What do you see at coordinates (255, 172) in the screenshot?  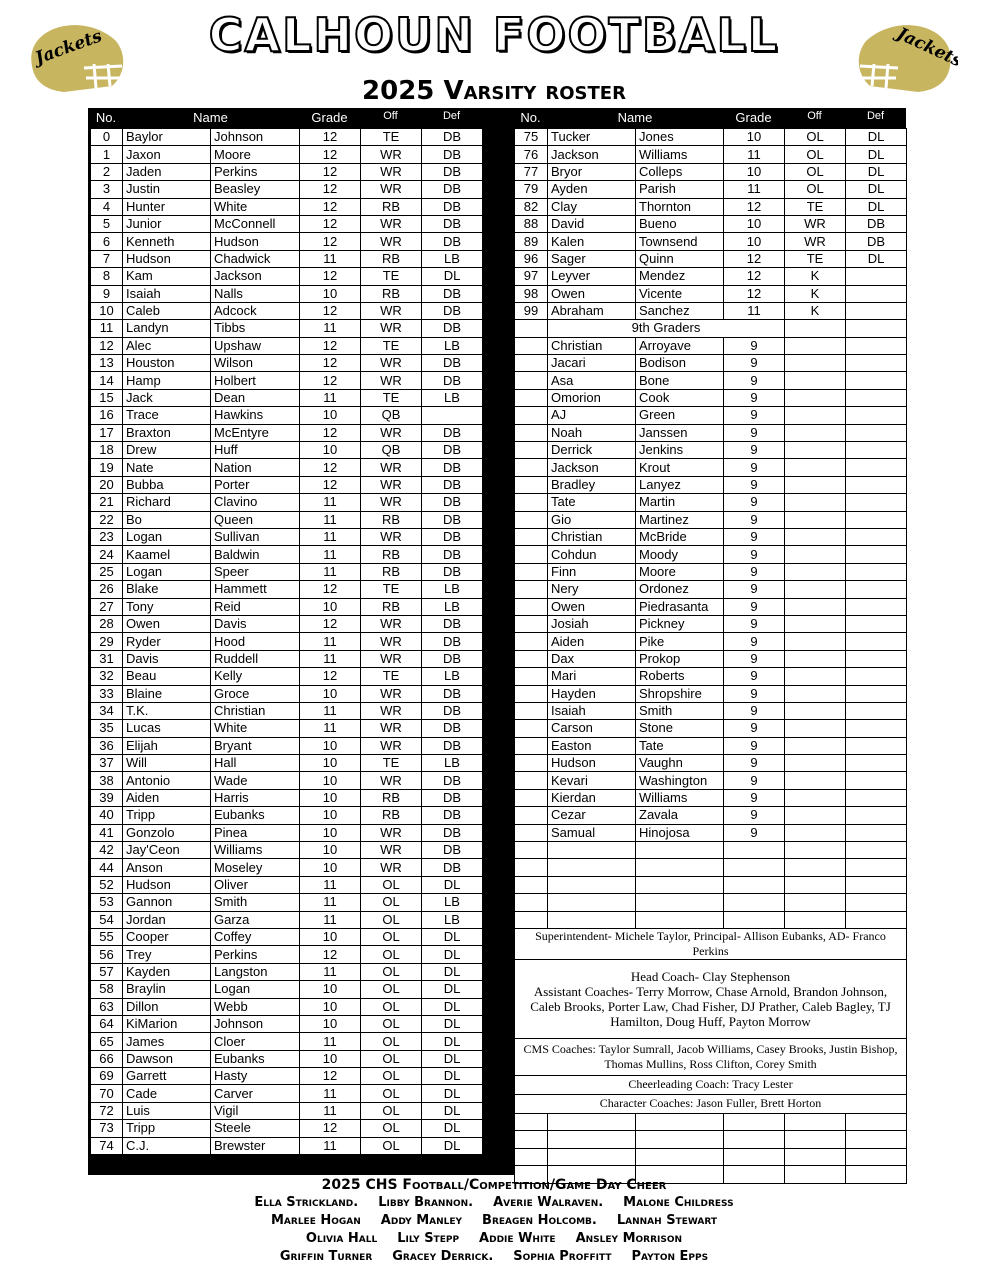 I see `table-cell: Perkins` at bounding box center [255, 172].